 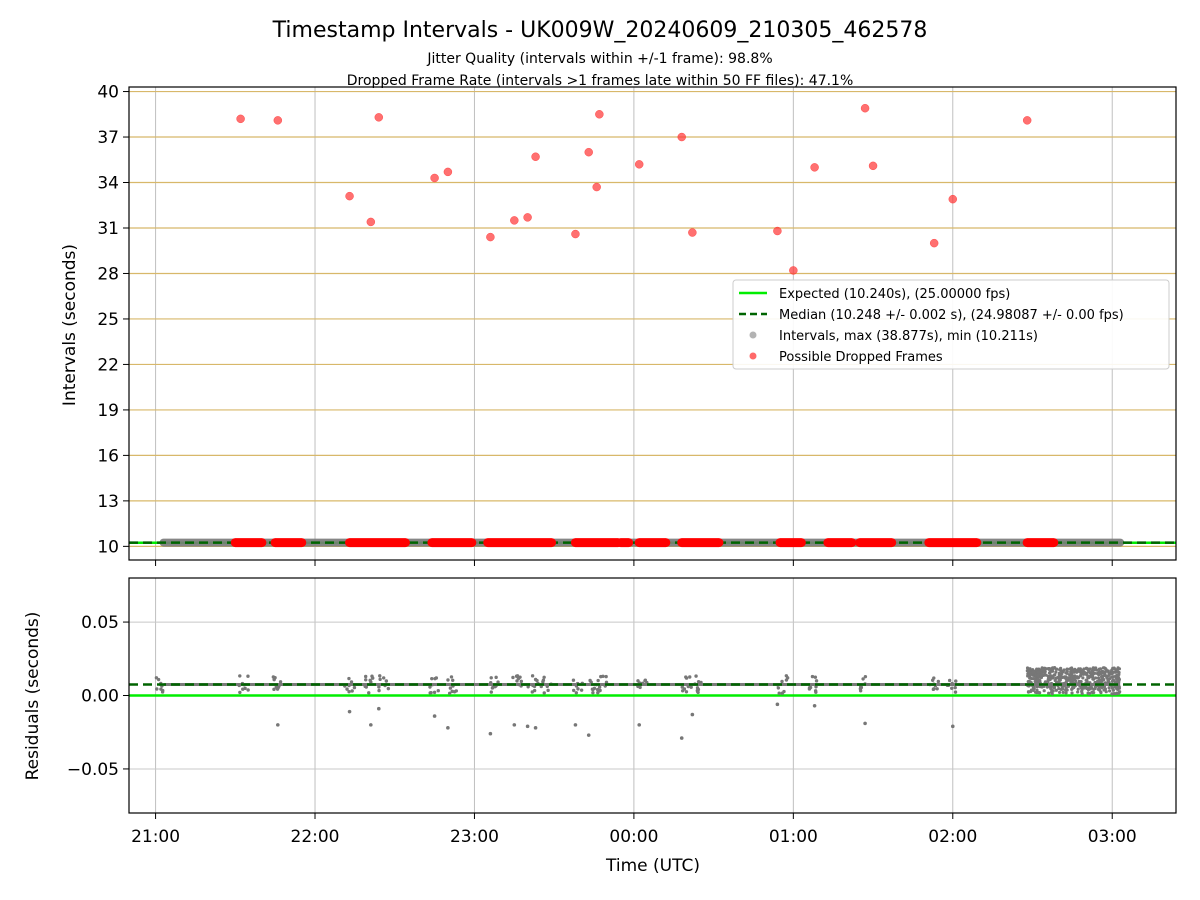 I want to click on time-xtick-label: 21:00, so click(x=155, y=837).